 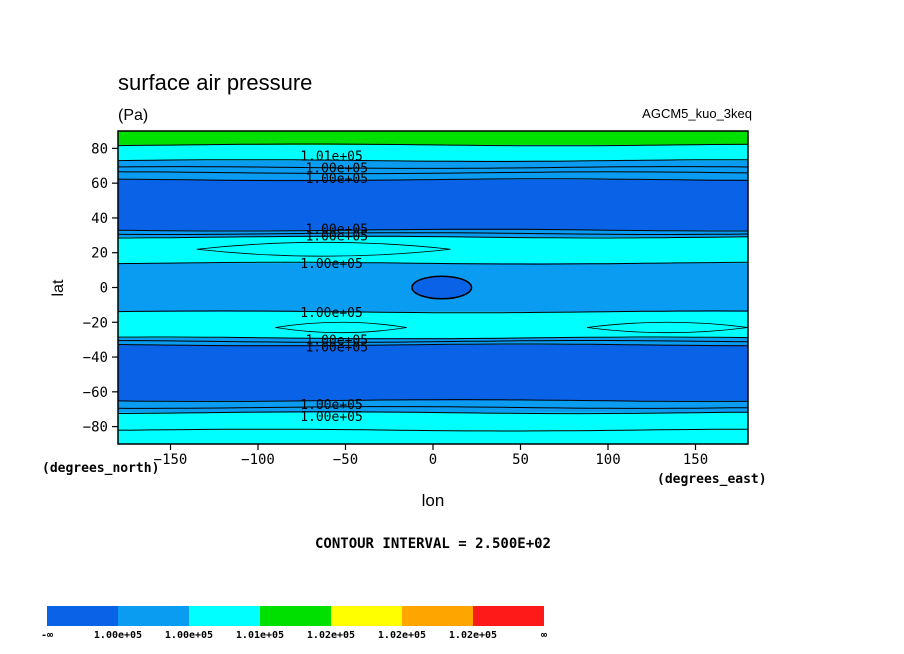 I want to click on contour-label: 1.01e+05, so click(x=331, y=156).